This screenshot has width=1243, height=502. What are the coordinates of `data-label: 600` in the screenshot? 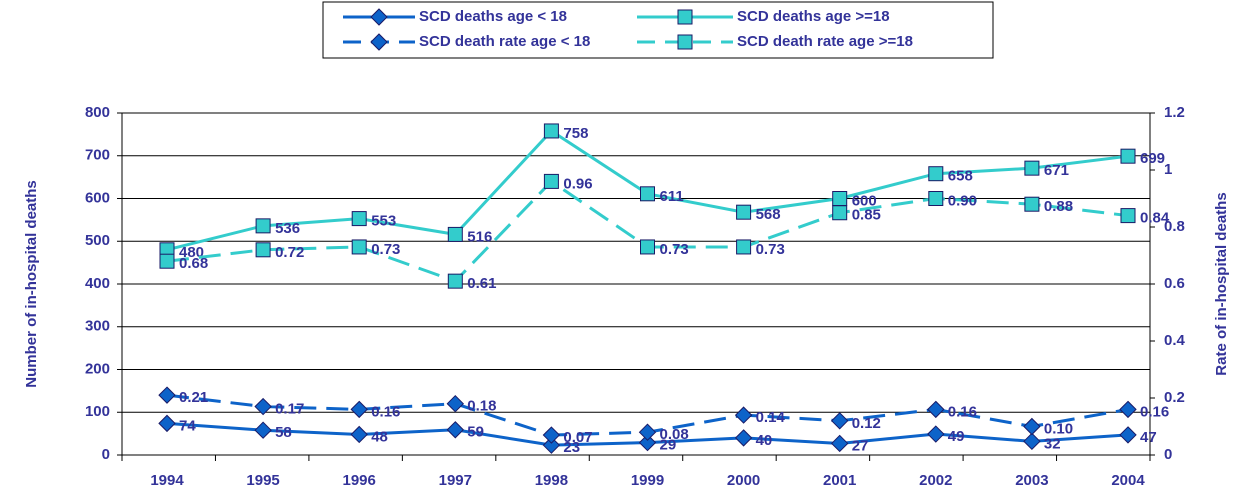 It's located at (864, 200).